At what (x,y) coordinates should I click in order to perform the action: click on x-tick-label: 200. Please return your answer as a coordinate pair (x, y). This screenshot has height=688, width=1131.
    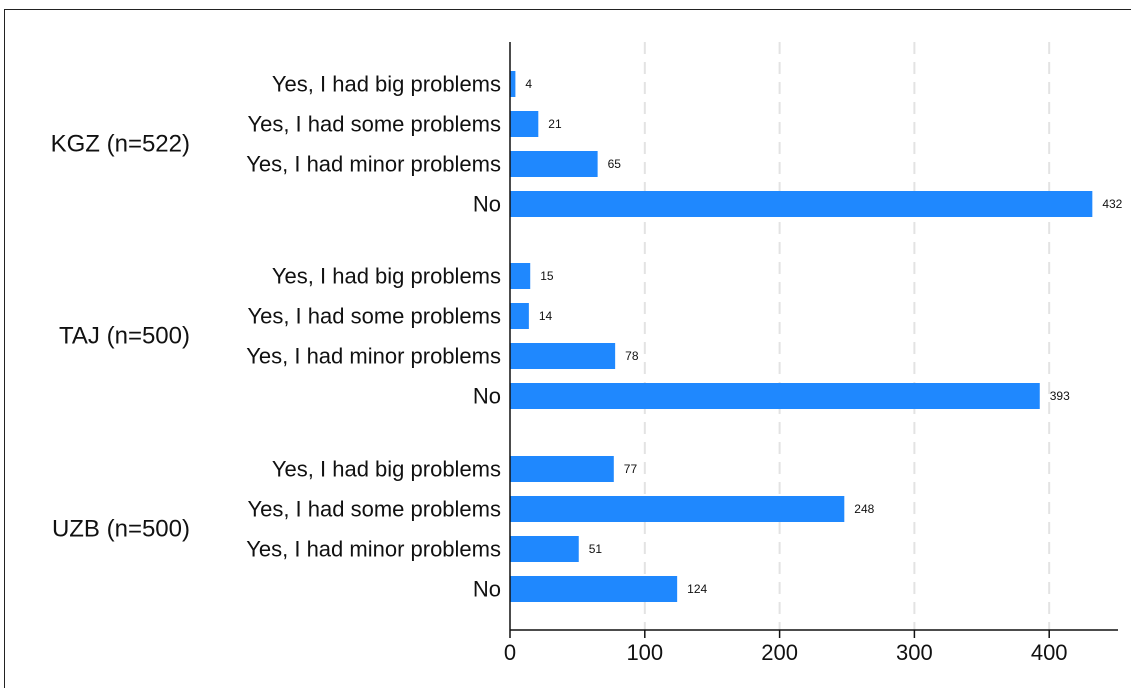
    Looking at the image, I should click on (779, 652).